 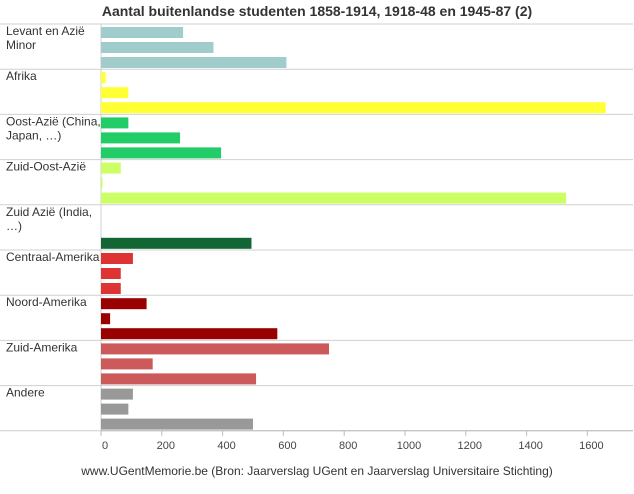 I want to click on category-label: Oost-Azië (China, Japan, …), so click(x=53, y=128).